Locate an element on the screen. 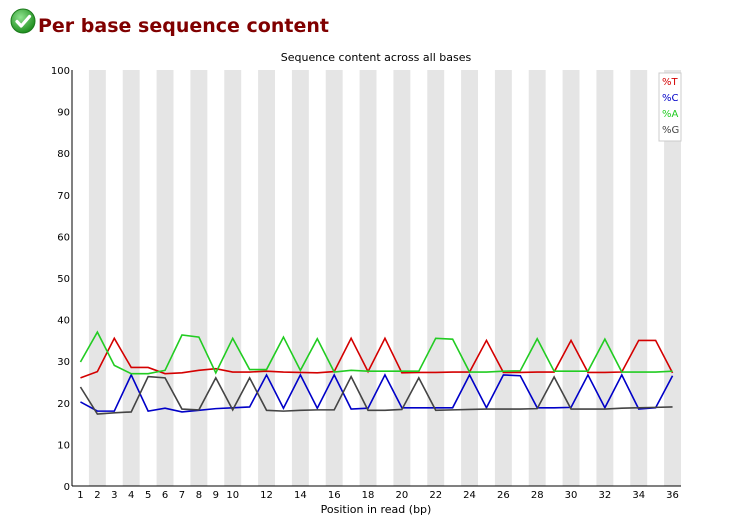  chart-title: Sequence content across all bases is located at coordinates (376, 57).